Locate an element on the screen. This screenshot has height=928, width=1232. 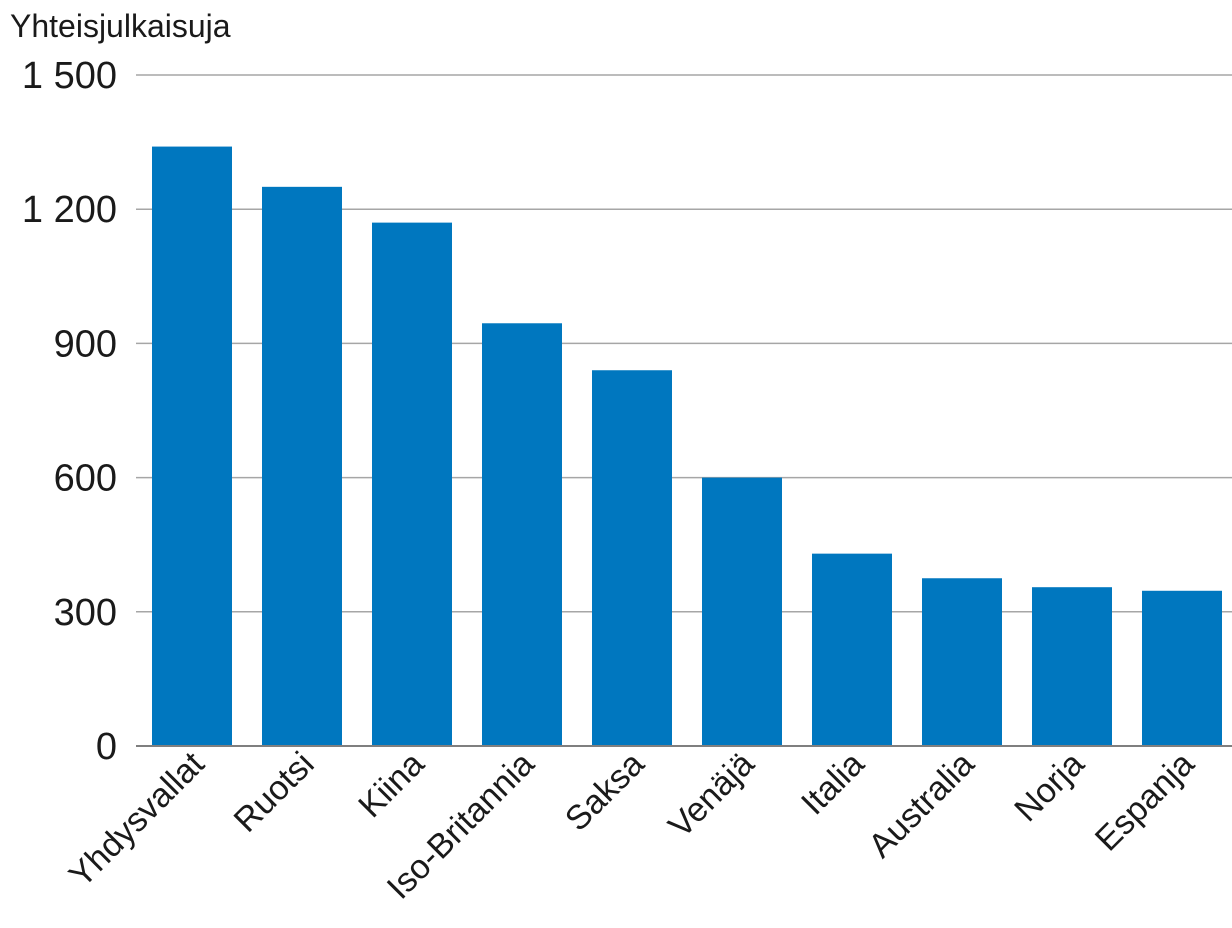
bar-kiina is located at coordinates (412, 484).